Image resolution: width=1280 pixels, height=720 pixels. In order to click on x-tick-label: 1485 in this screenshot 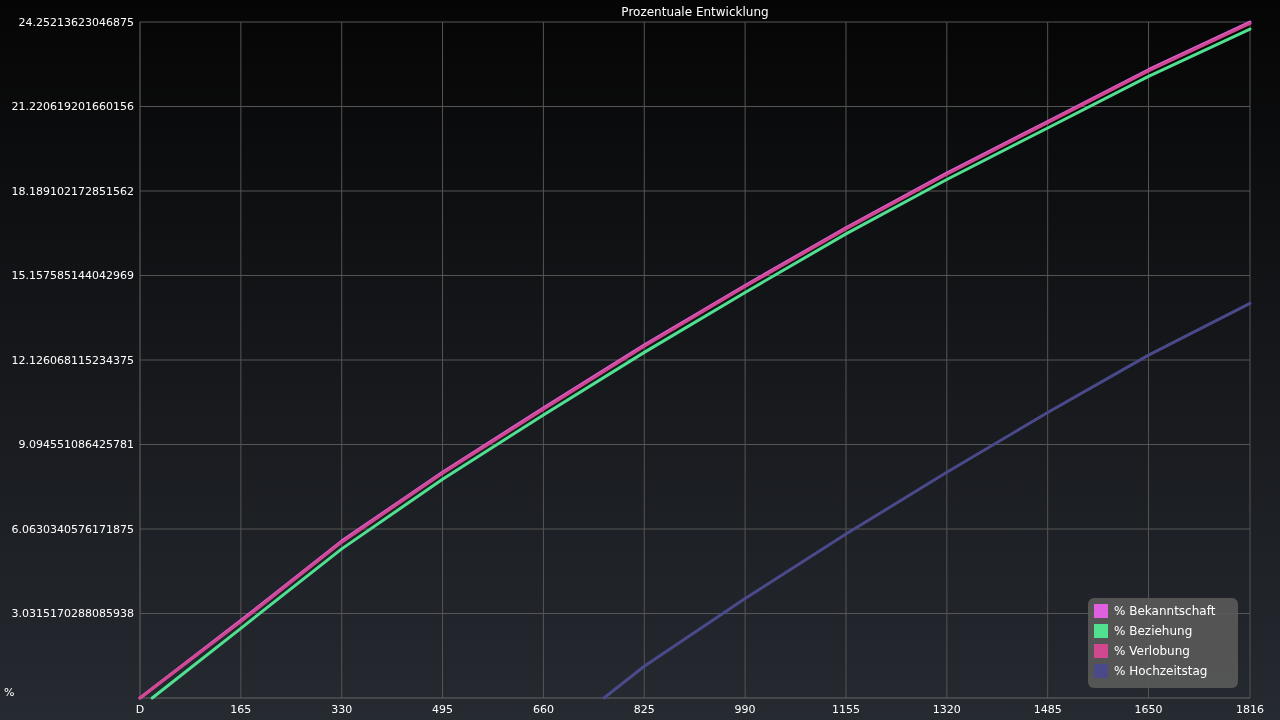, I will do `click(1047, 709)`.